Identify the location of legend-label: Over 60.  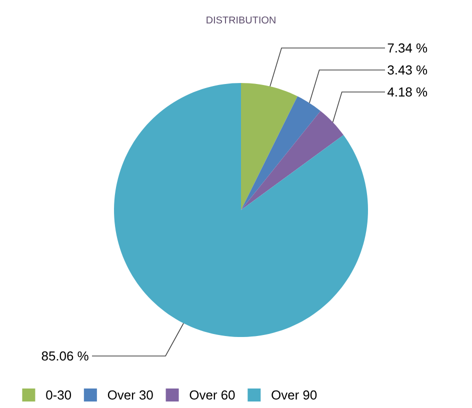
(212, 395).